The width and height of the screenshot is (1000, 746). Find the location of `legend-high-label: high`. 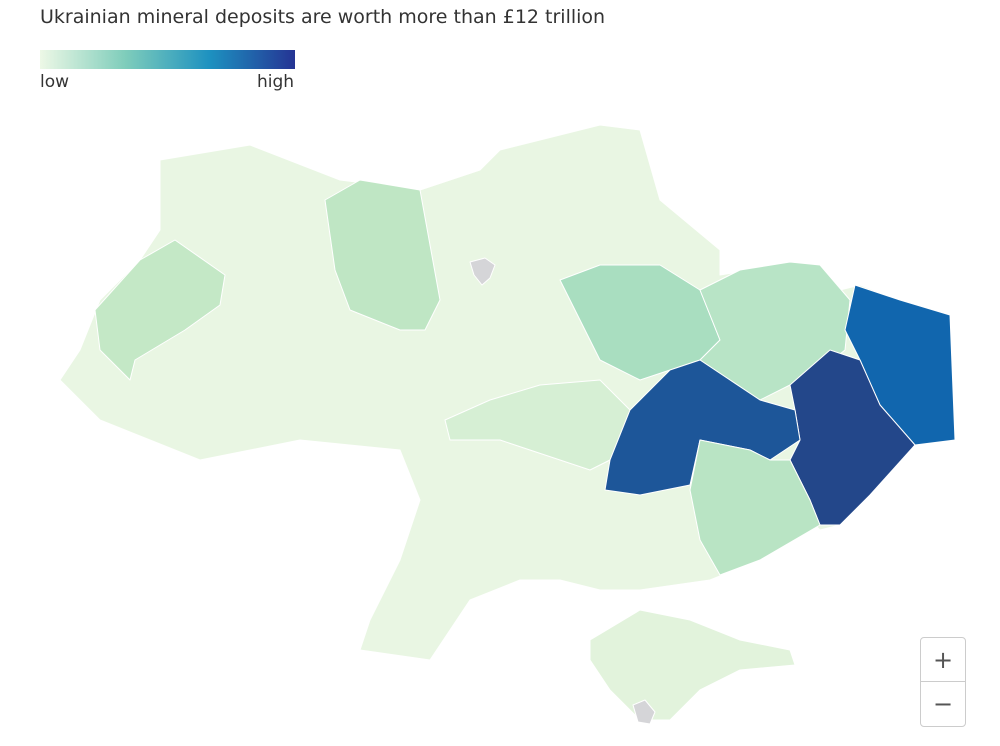

legend-high-label: high is located at coordinates (276, 82).